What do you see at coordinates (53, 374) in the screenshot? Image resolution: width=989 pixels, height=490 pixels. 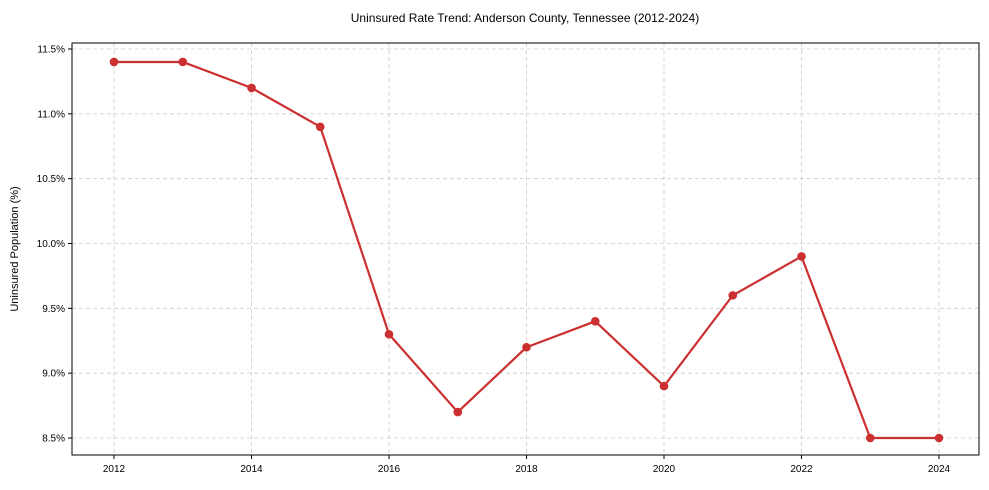 I see `y-tick-label: 9.0%` at bounding box center [53, 374].